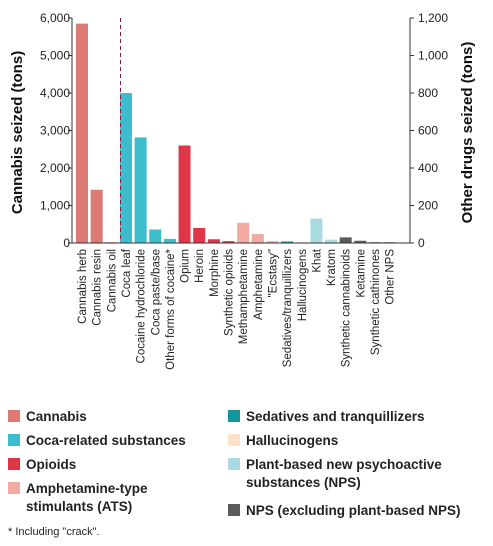 This screenshot has height=546, width=493. What do you see at coordinates (316, 231) in the screenshot?
I see `bar-khat` at bounding box center [316, 231].